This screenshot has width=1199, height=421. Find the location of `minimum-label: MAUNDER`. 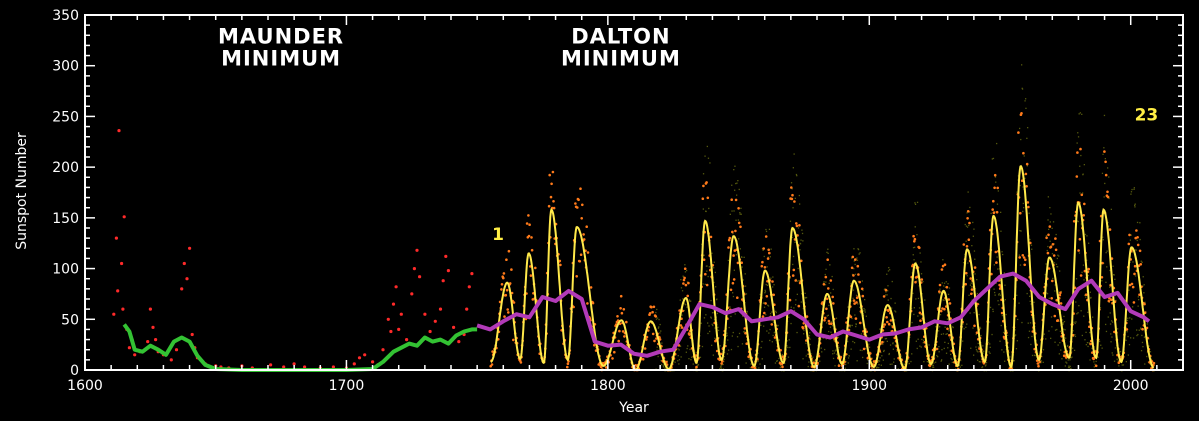

minimum-label: MAUNDER is located at coordinates (281, 36).